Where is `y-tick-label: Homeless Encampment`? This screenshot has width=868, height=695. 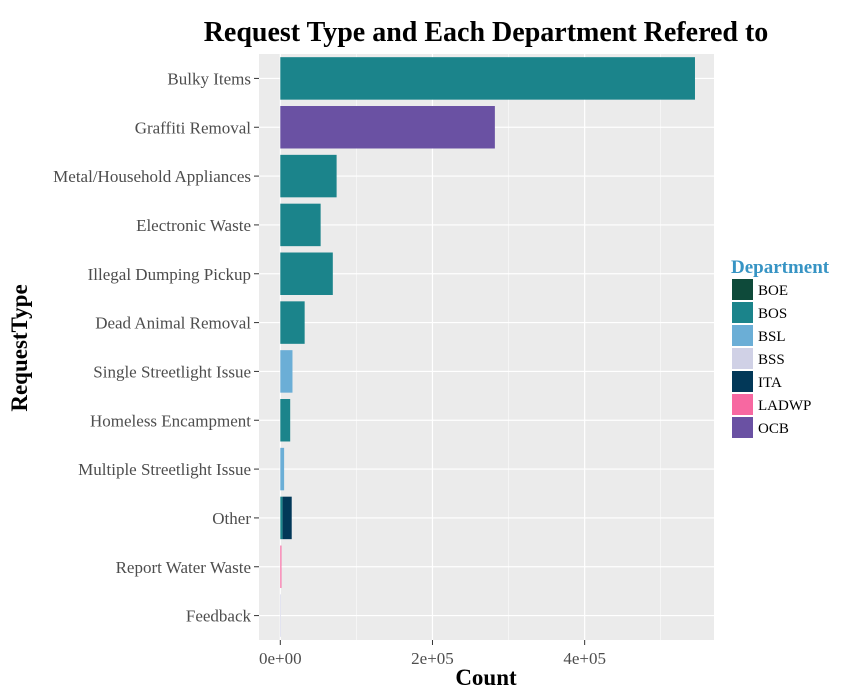 y-tick-label: Homeless Encampment is located at coordinates (170, 420).